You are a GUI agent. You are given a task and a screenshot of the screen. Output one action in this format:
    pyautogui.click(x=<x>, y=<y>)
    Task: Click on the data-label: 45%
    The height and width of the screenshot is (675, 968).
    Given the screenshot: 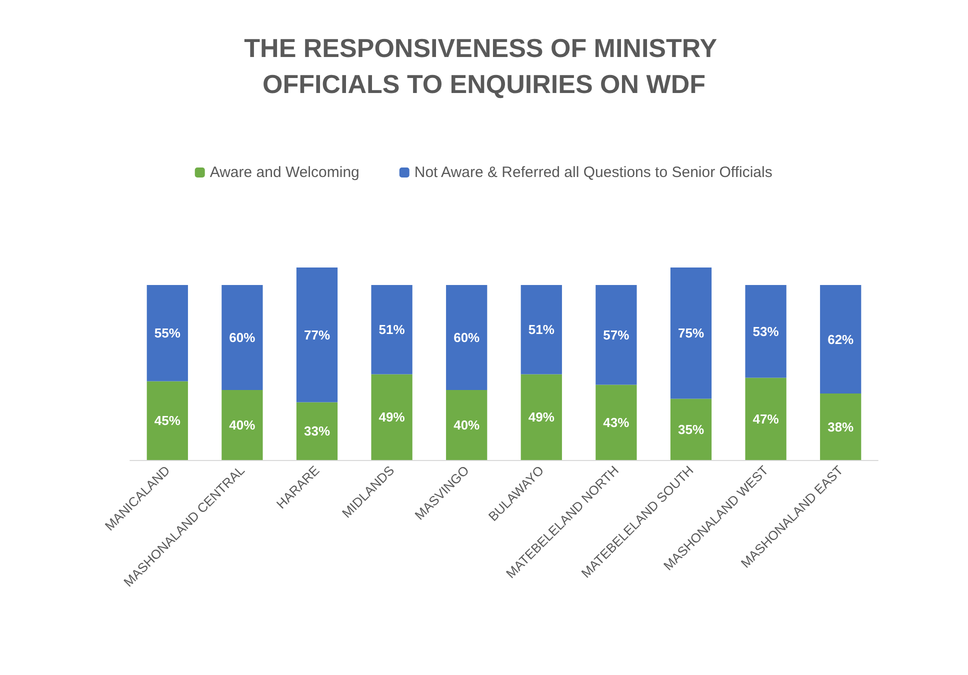 What is the action you would take?
    pyautogui.click(x=167, y=420)
    